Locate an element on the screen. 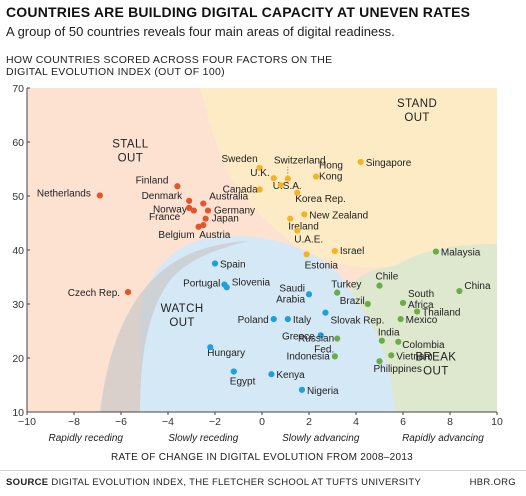  country-label: Thailand is located at coordinates (441, 313).